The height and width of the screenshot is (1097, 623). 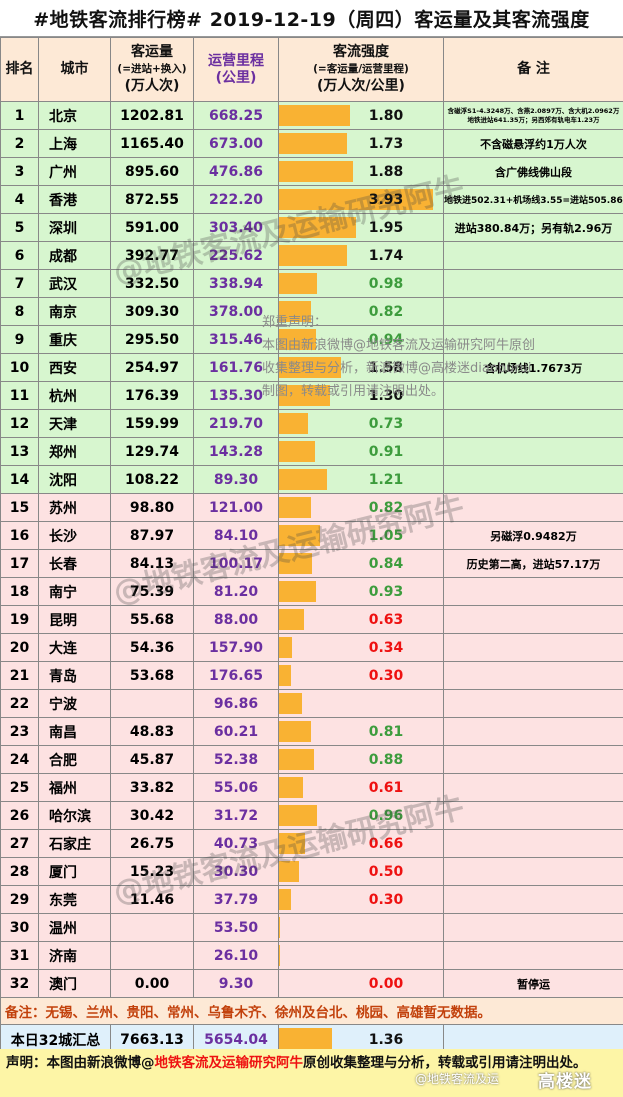 I want to click on mileage-cell: 157.90, so click(x=236, y=647).